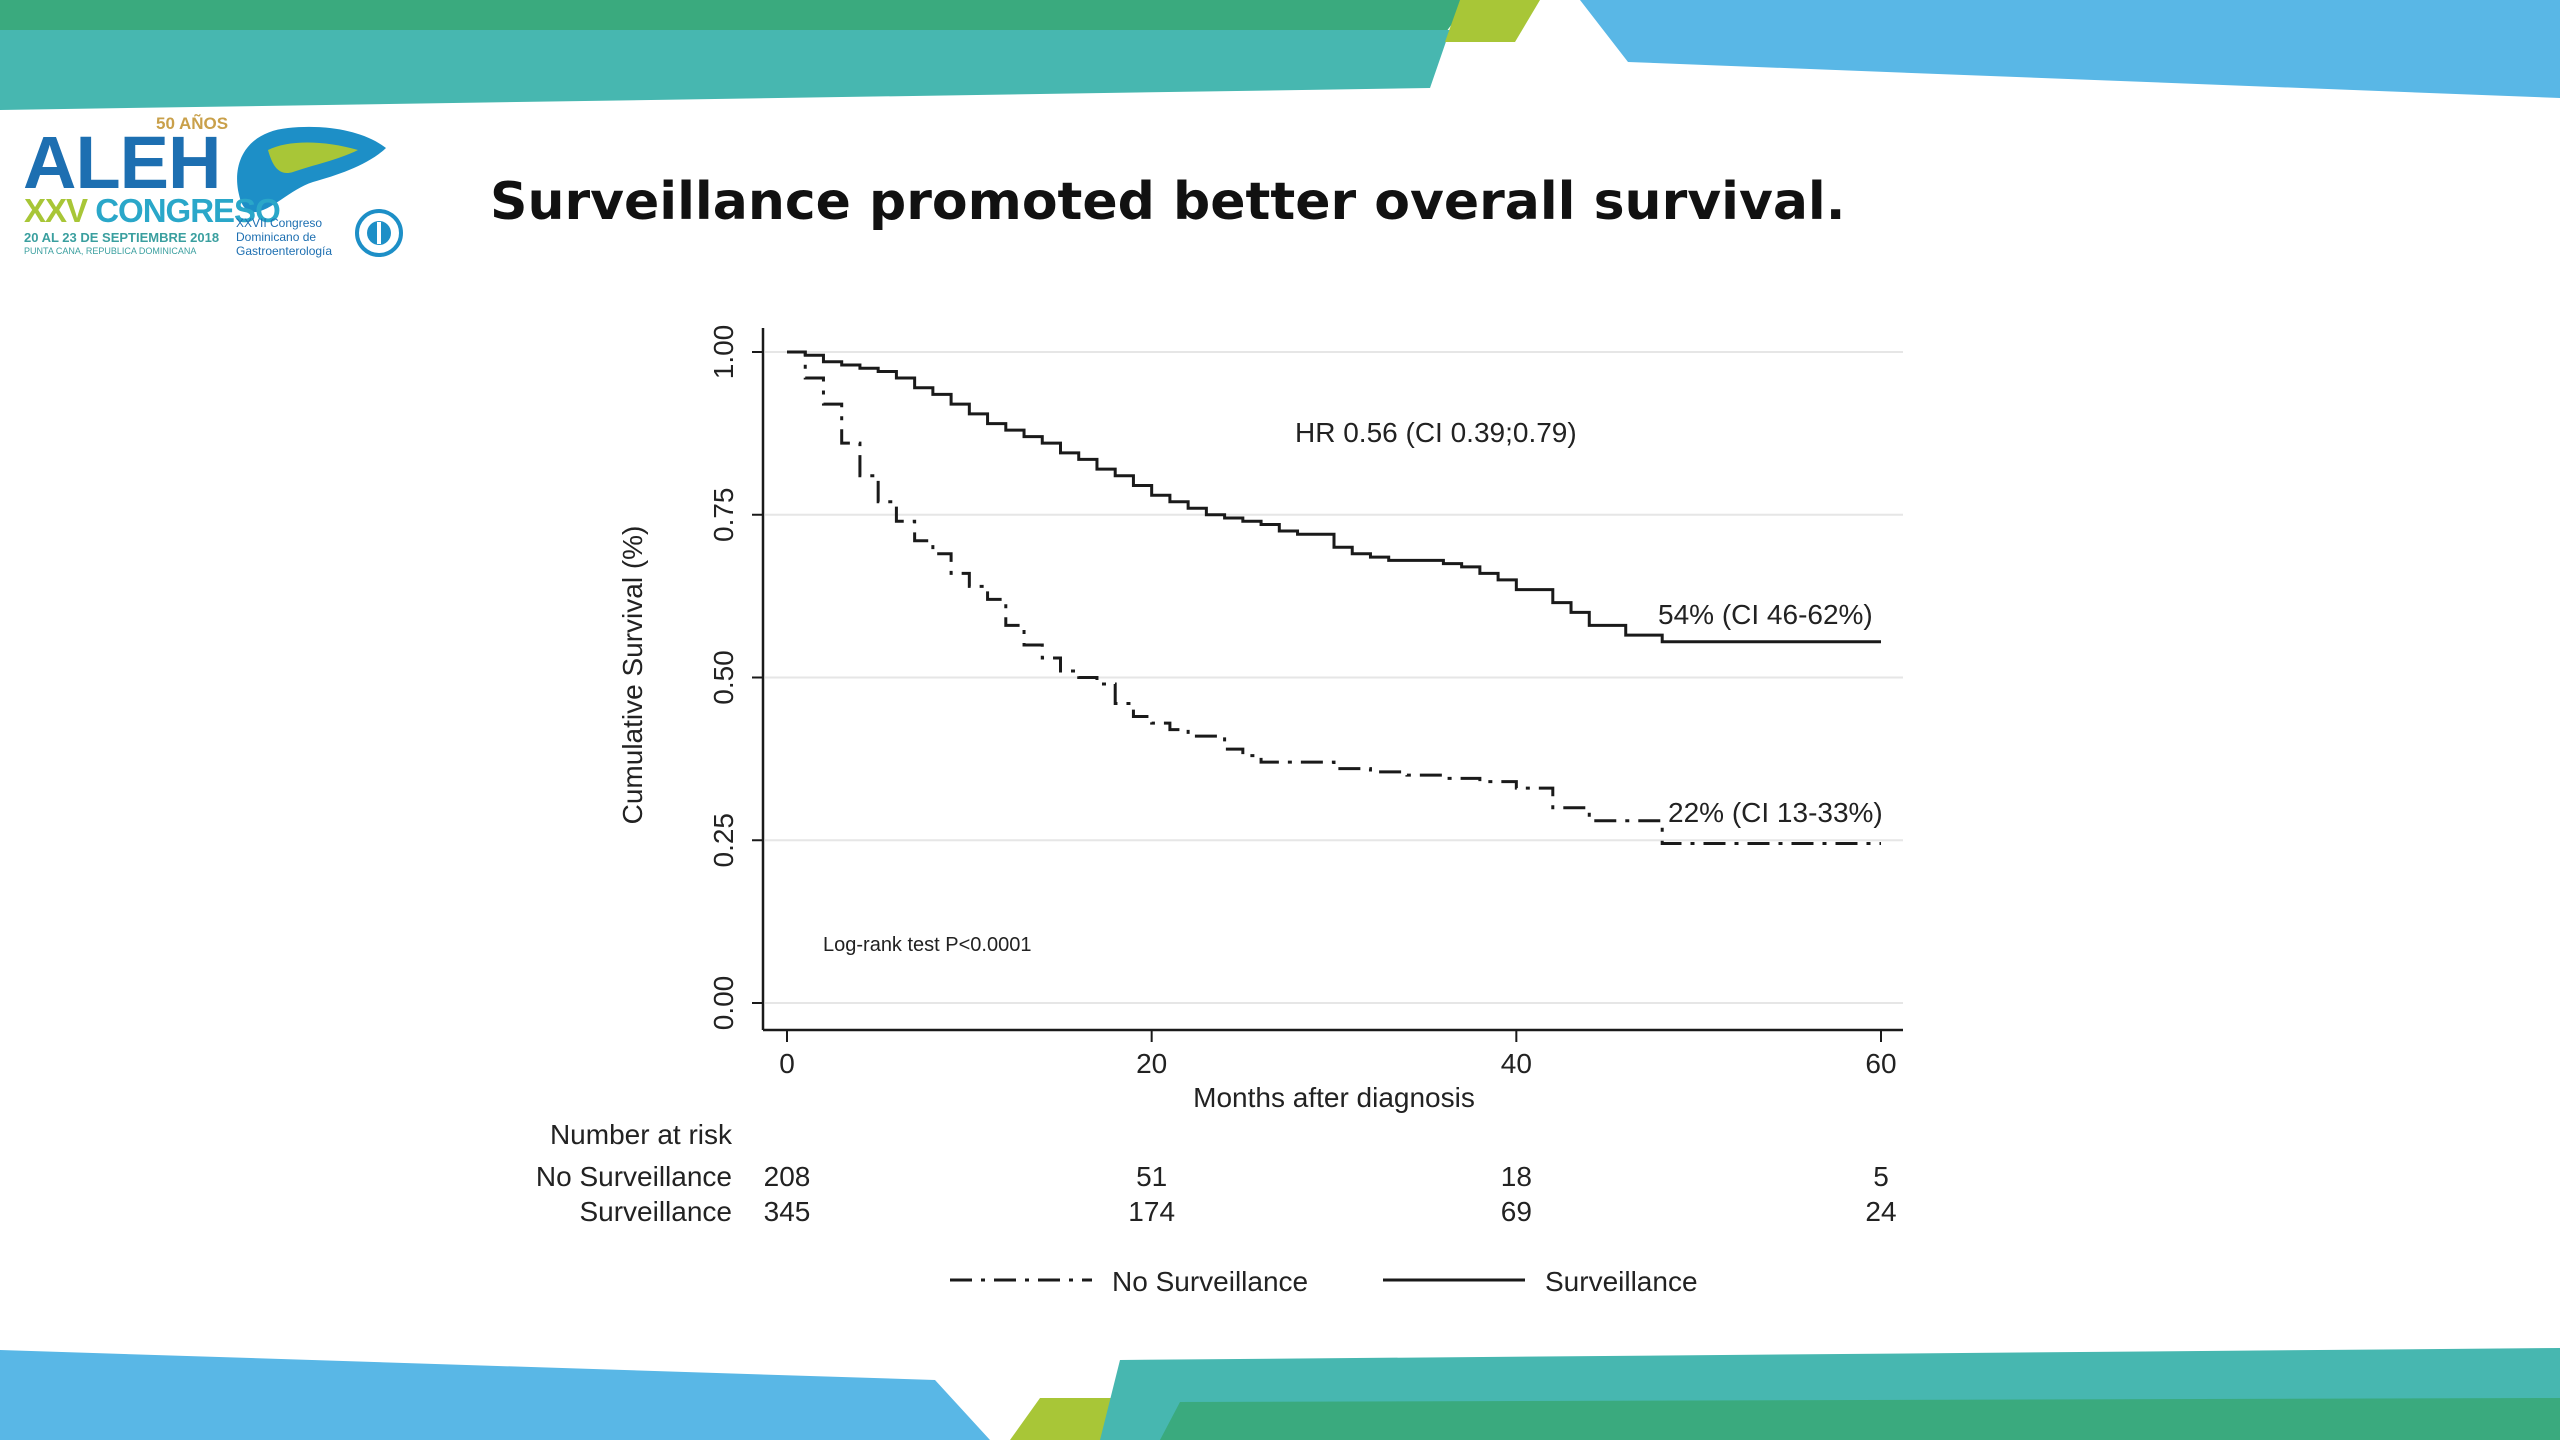  What do you see at coordinates (1765, 614) in the screenshot?
I see `surveillance-end-annotation: 54% (CI 46-62%)` at bounding box center [1765, 614].